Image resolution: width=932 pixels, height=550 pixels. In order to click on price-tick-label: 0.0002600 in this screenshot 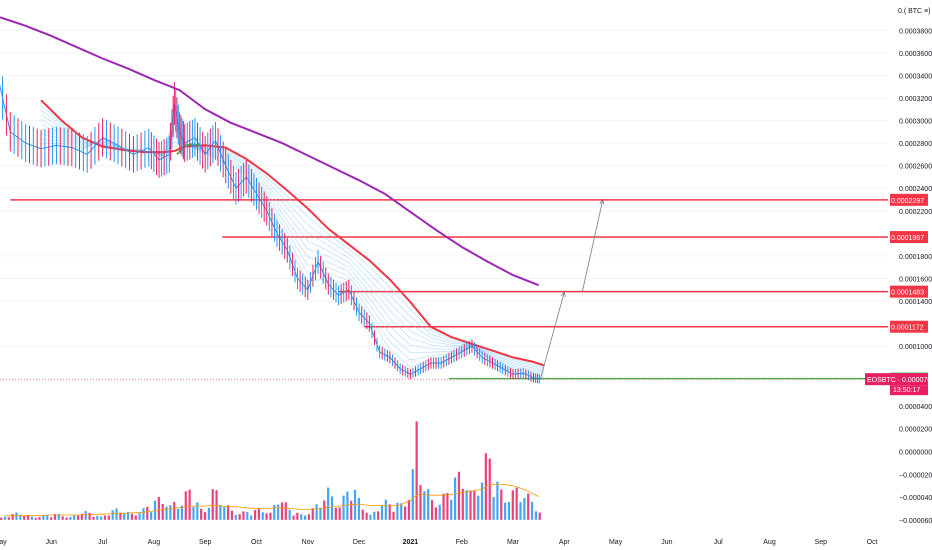, I will do `click(915, 167)`.